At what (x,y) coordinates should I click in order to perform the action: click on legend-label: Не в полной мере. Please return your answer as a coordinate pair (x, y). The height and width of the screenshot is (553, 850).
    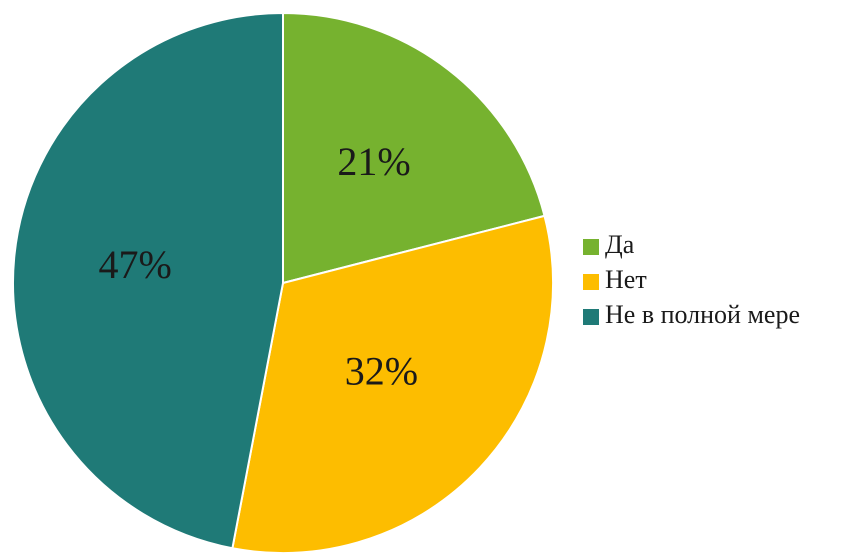
    Looking at the image, I should click on (702, 314).